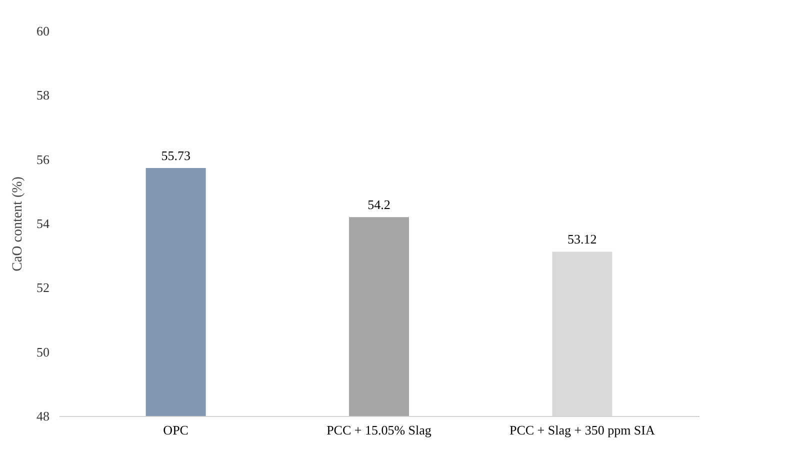 Image resolution: width=804 pixels, height=471 pixels. Describe the element at coordinates (43, 159) in the screenshot. I see `y-tick-label: 56` at that location.